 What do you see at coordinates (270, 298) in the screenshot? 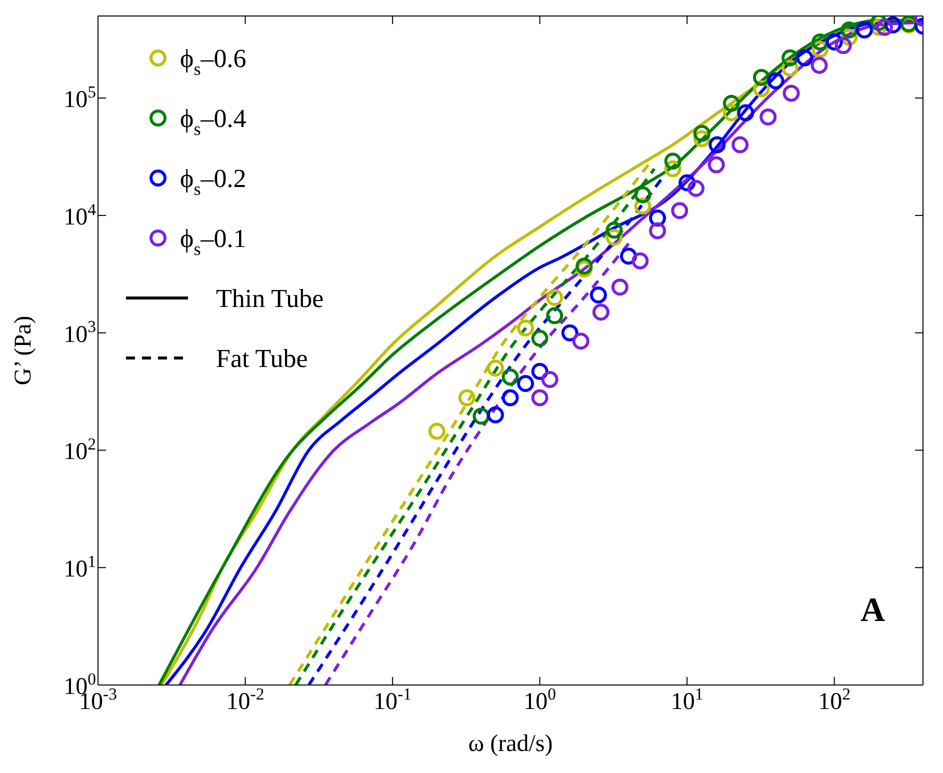
I see `legend-label: Thin Tube` at bounding box center [270, 298].